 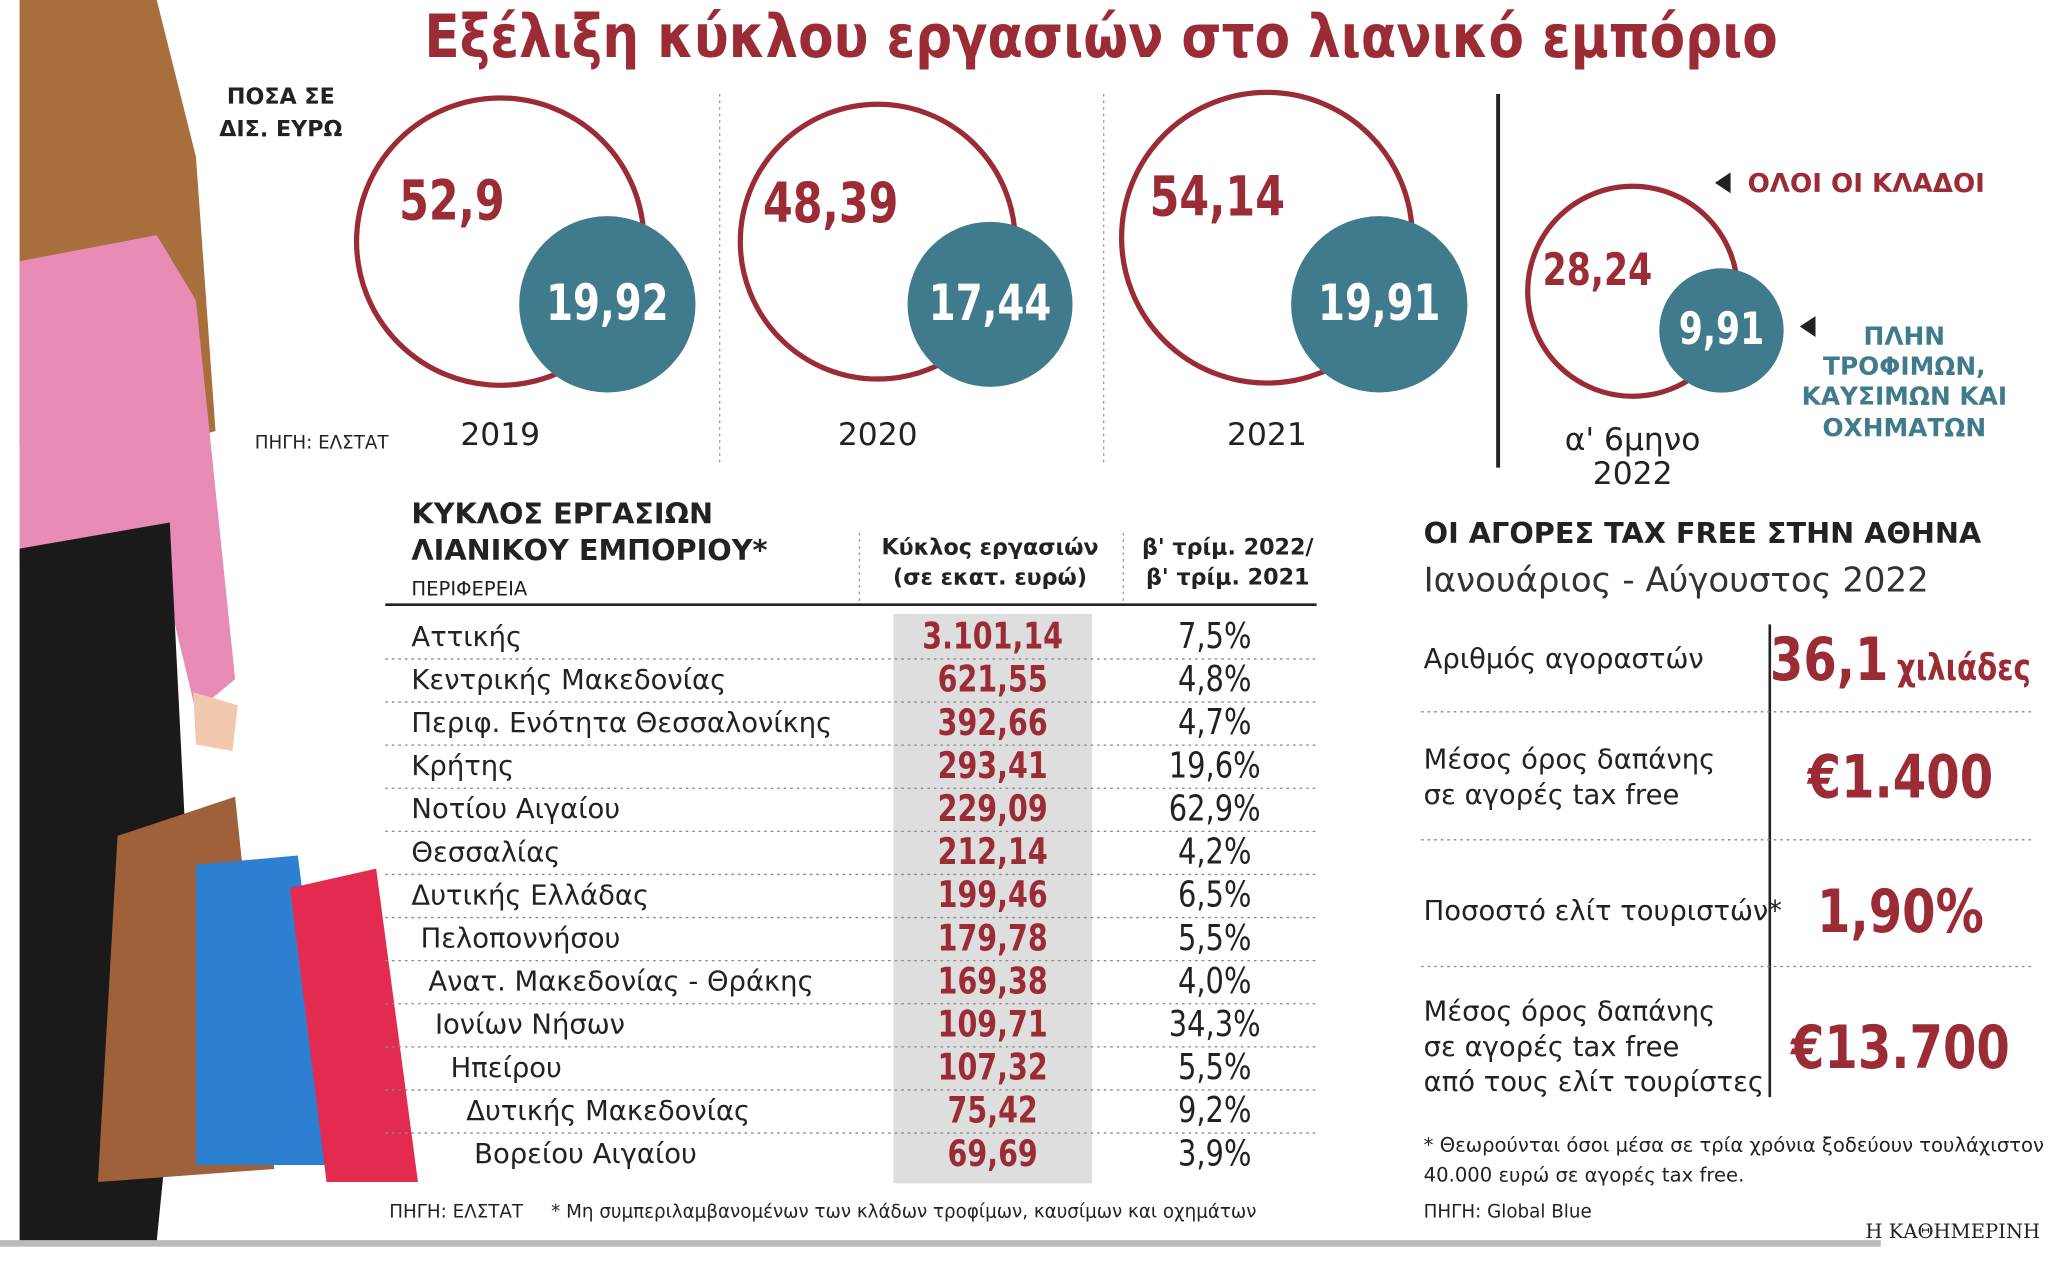 I want to click on metric-label: Ποσοστό ελίτ τουριστών*, so click(x=1602, y=911).